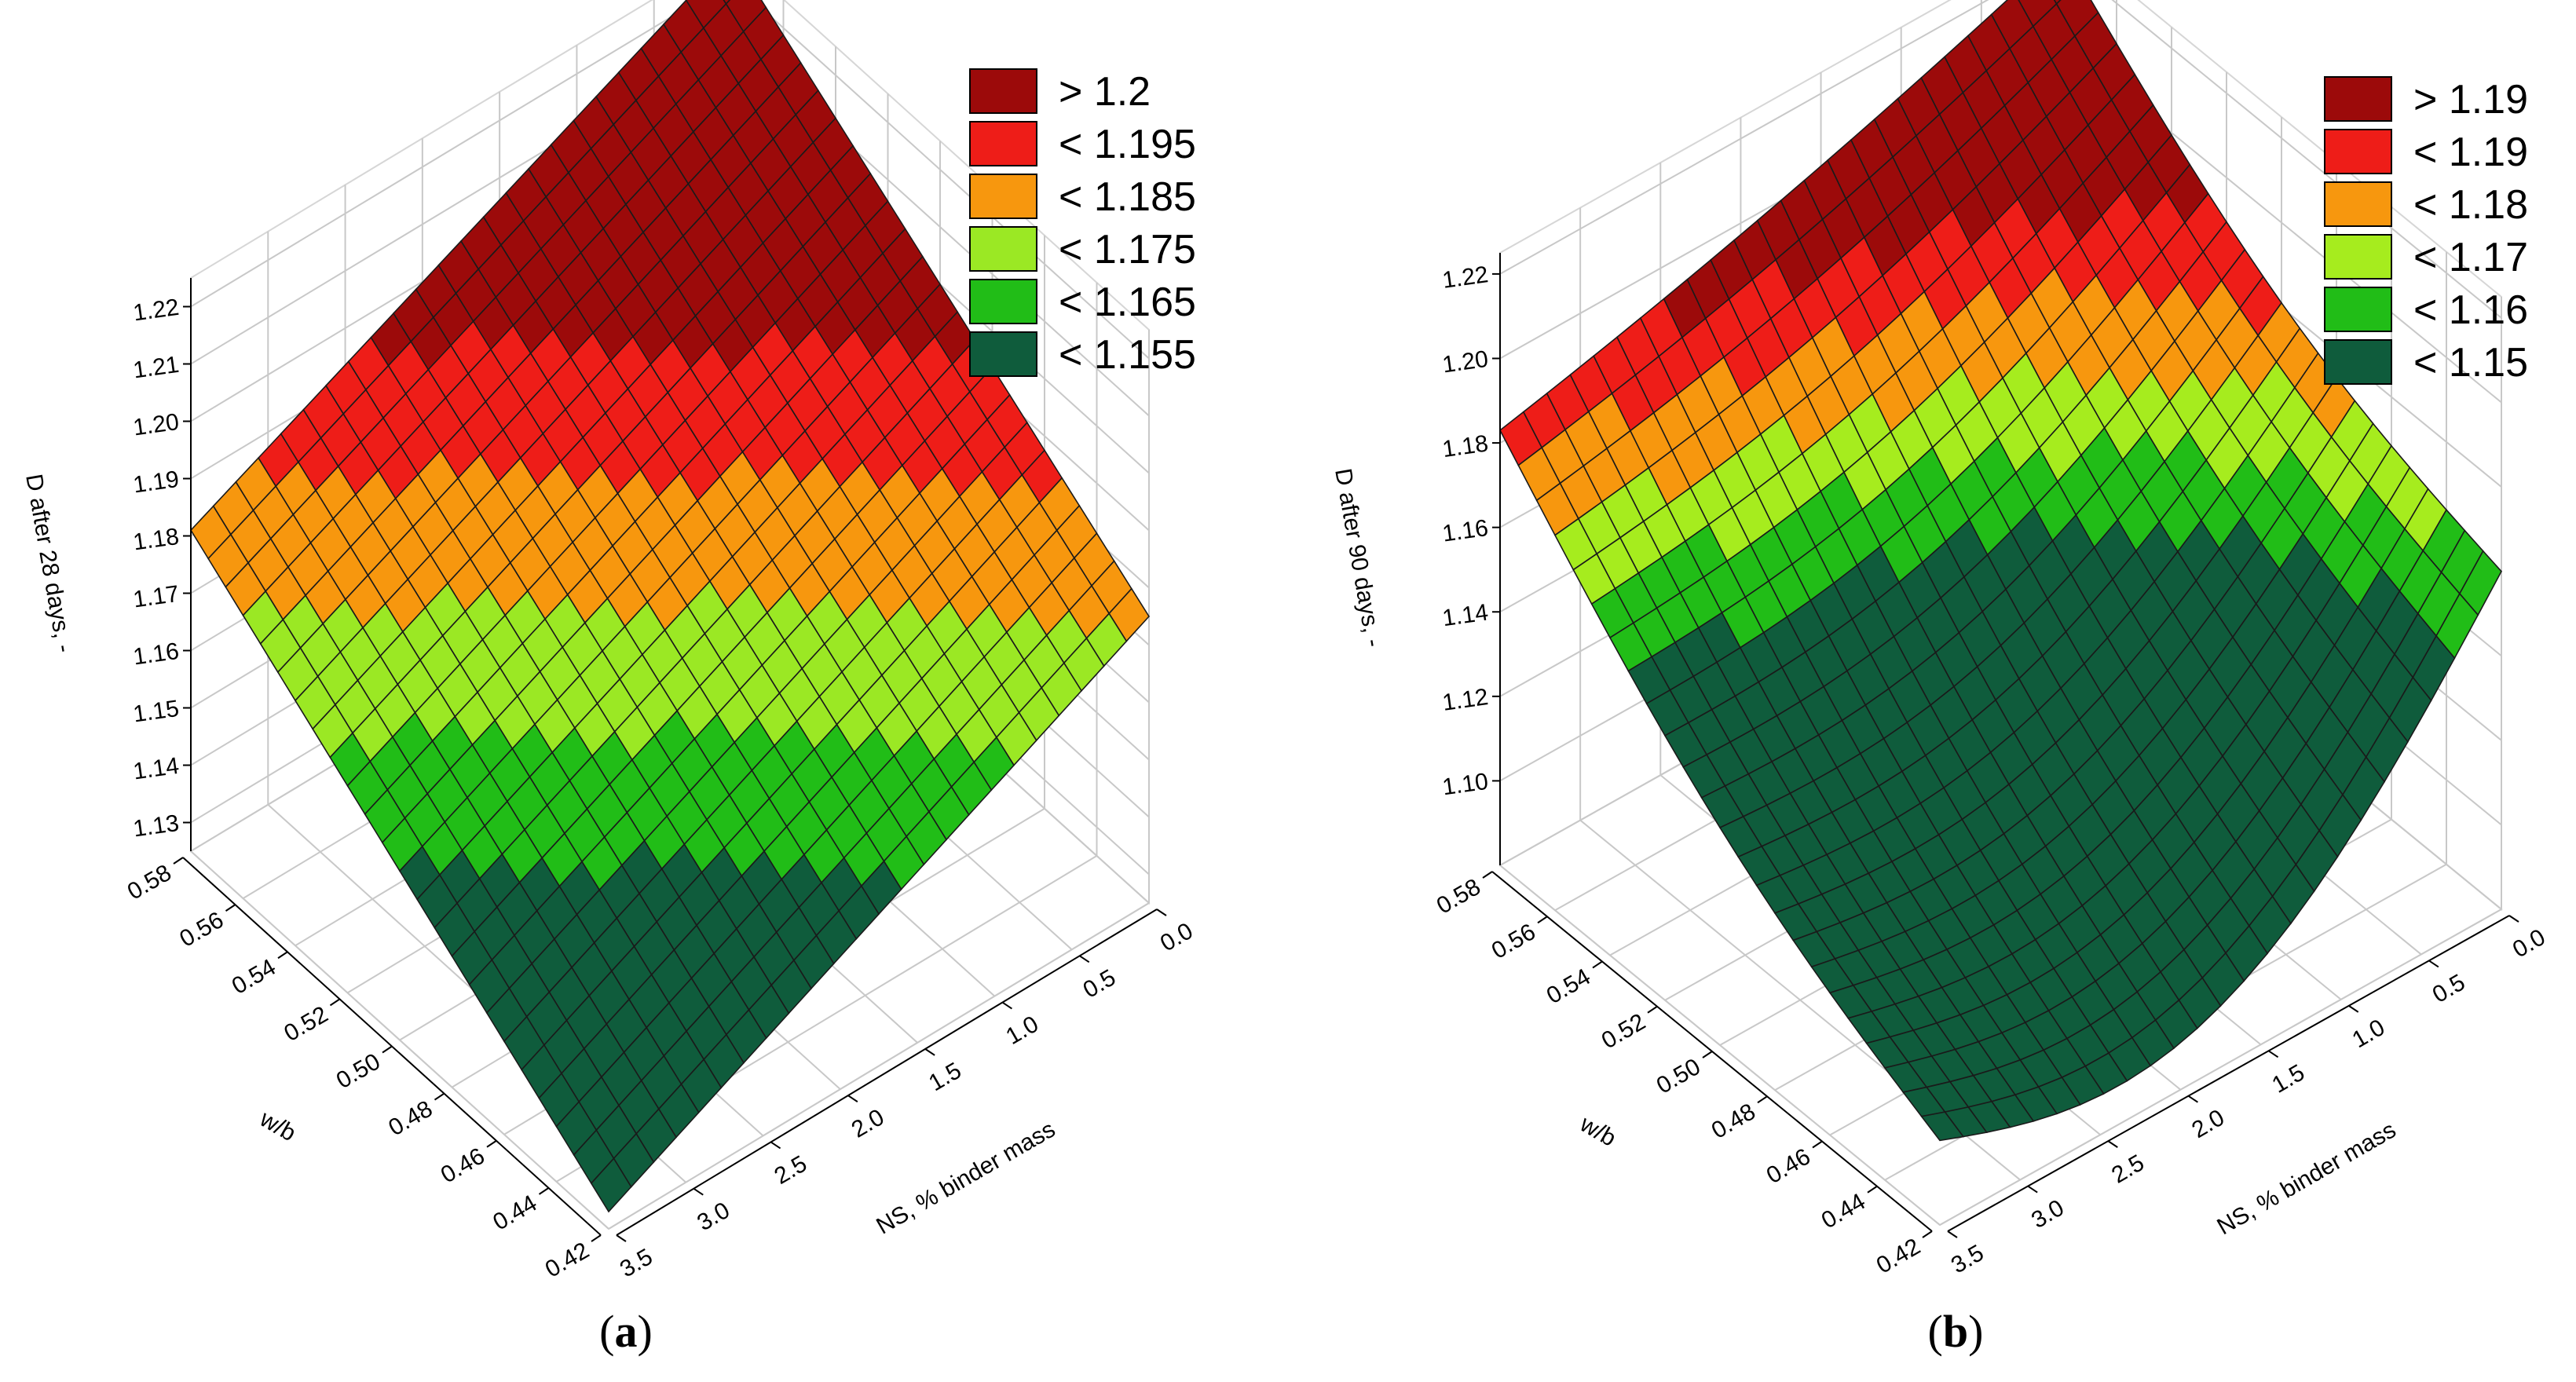  Describe the element at coordinates (2470, 257) in the screenshot. I see `legend-label: < 1.17` at that location.